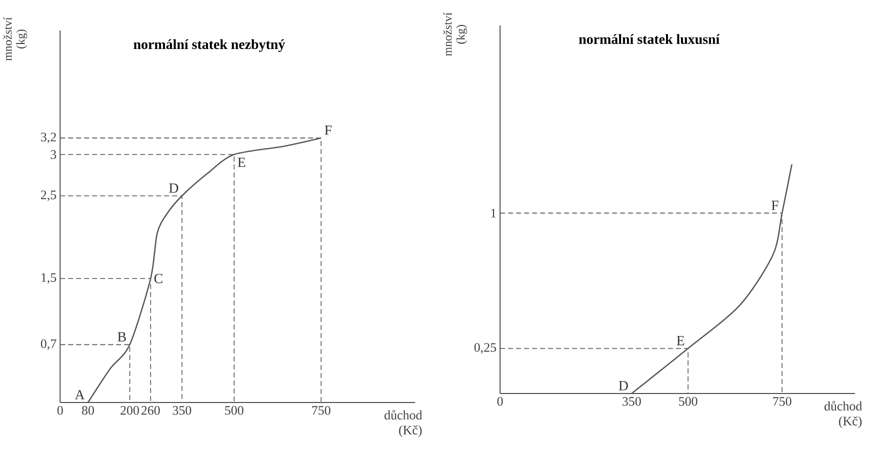 Image resolution: width=874 pixels, height=450 pixels. What do you see at coordinates (122, 337) in the screenshot?
I see `annotation: B` at bounding box center [122, 337].